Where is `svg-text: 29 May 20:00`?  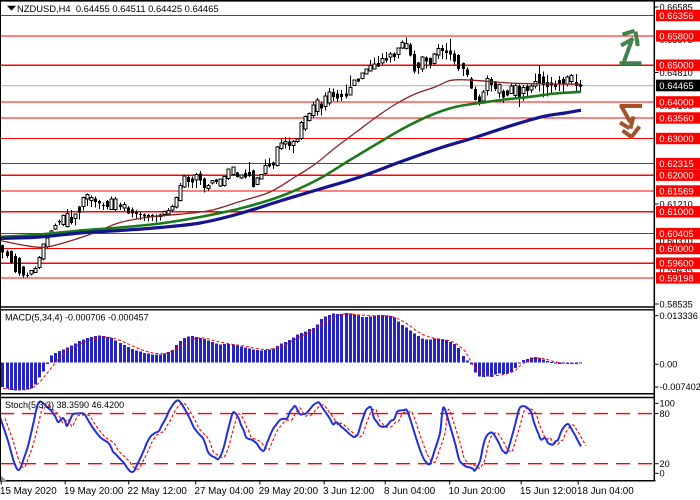 svg-text: 29 May 20:00 is located at coordinates (289, 491).